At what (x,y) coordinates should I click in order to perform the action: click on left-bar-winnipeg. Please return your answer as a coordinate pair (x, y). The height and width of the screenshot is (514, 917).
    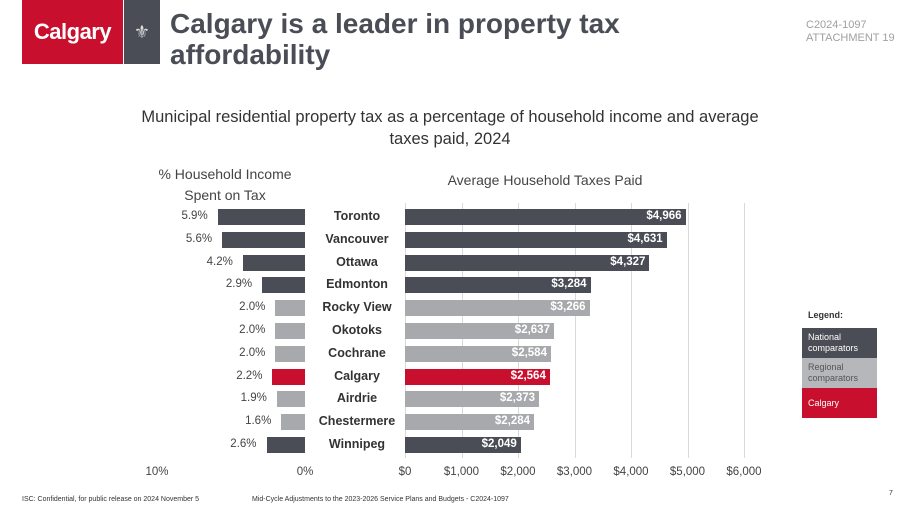
    Looking at the image, I should click on (285, 445).